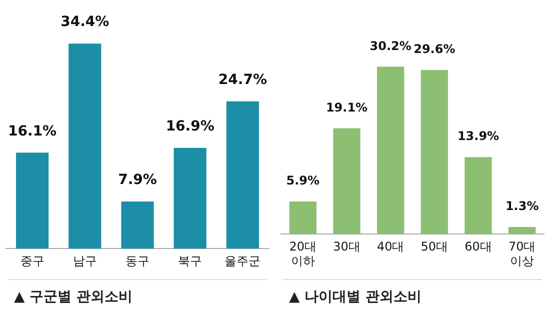 This screenshot has height=331, width=550. Describe the element at coordinates (391, 45) in the screenshot. I see `data-label: 30.2%` at that location.